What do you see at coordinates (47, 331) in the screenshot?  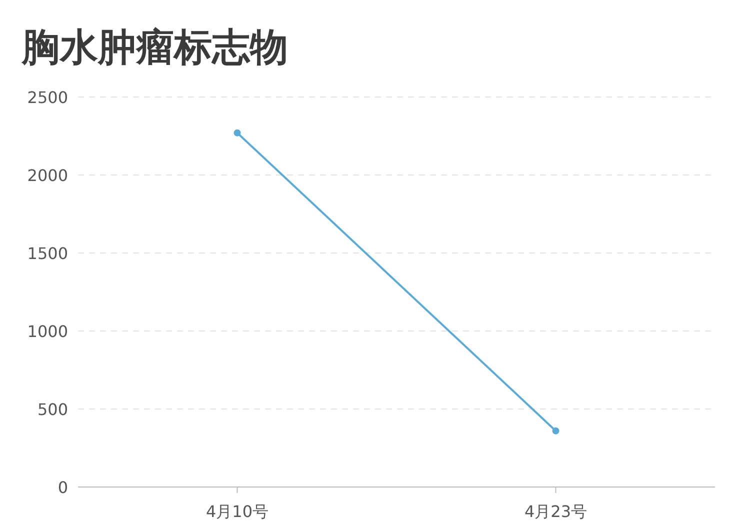 I see `y-tick-label: 1000` at bounding box center [47, 331].